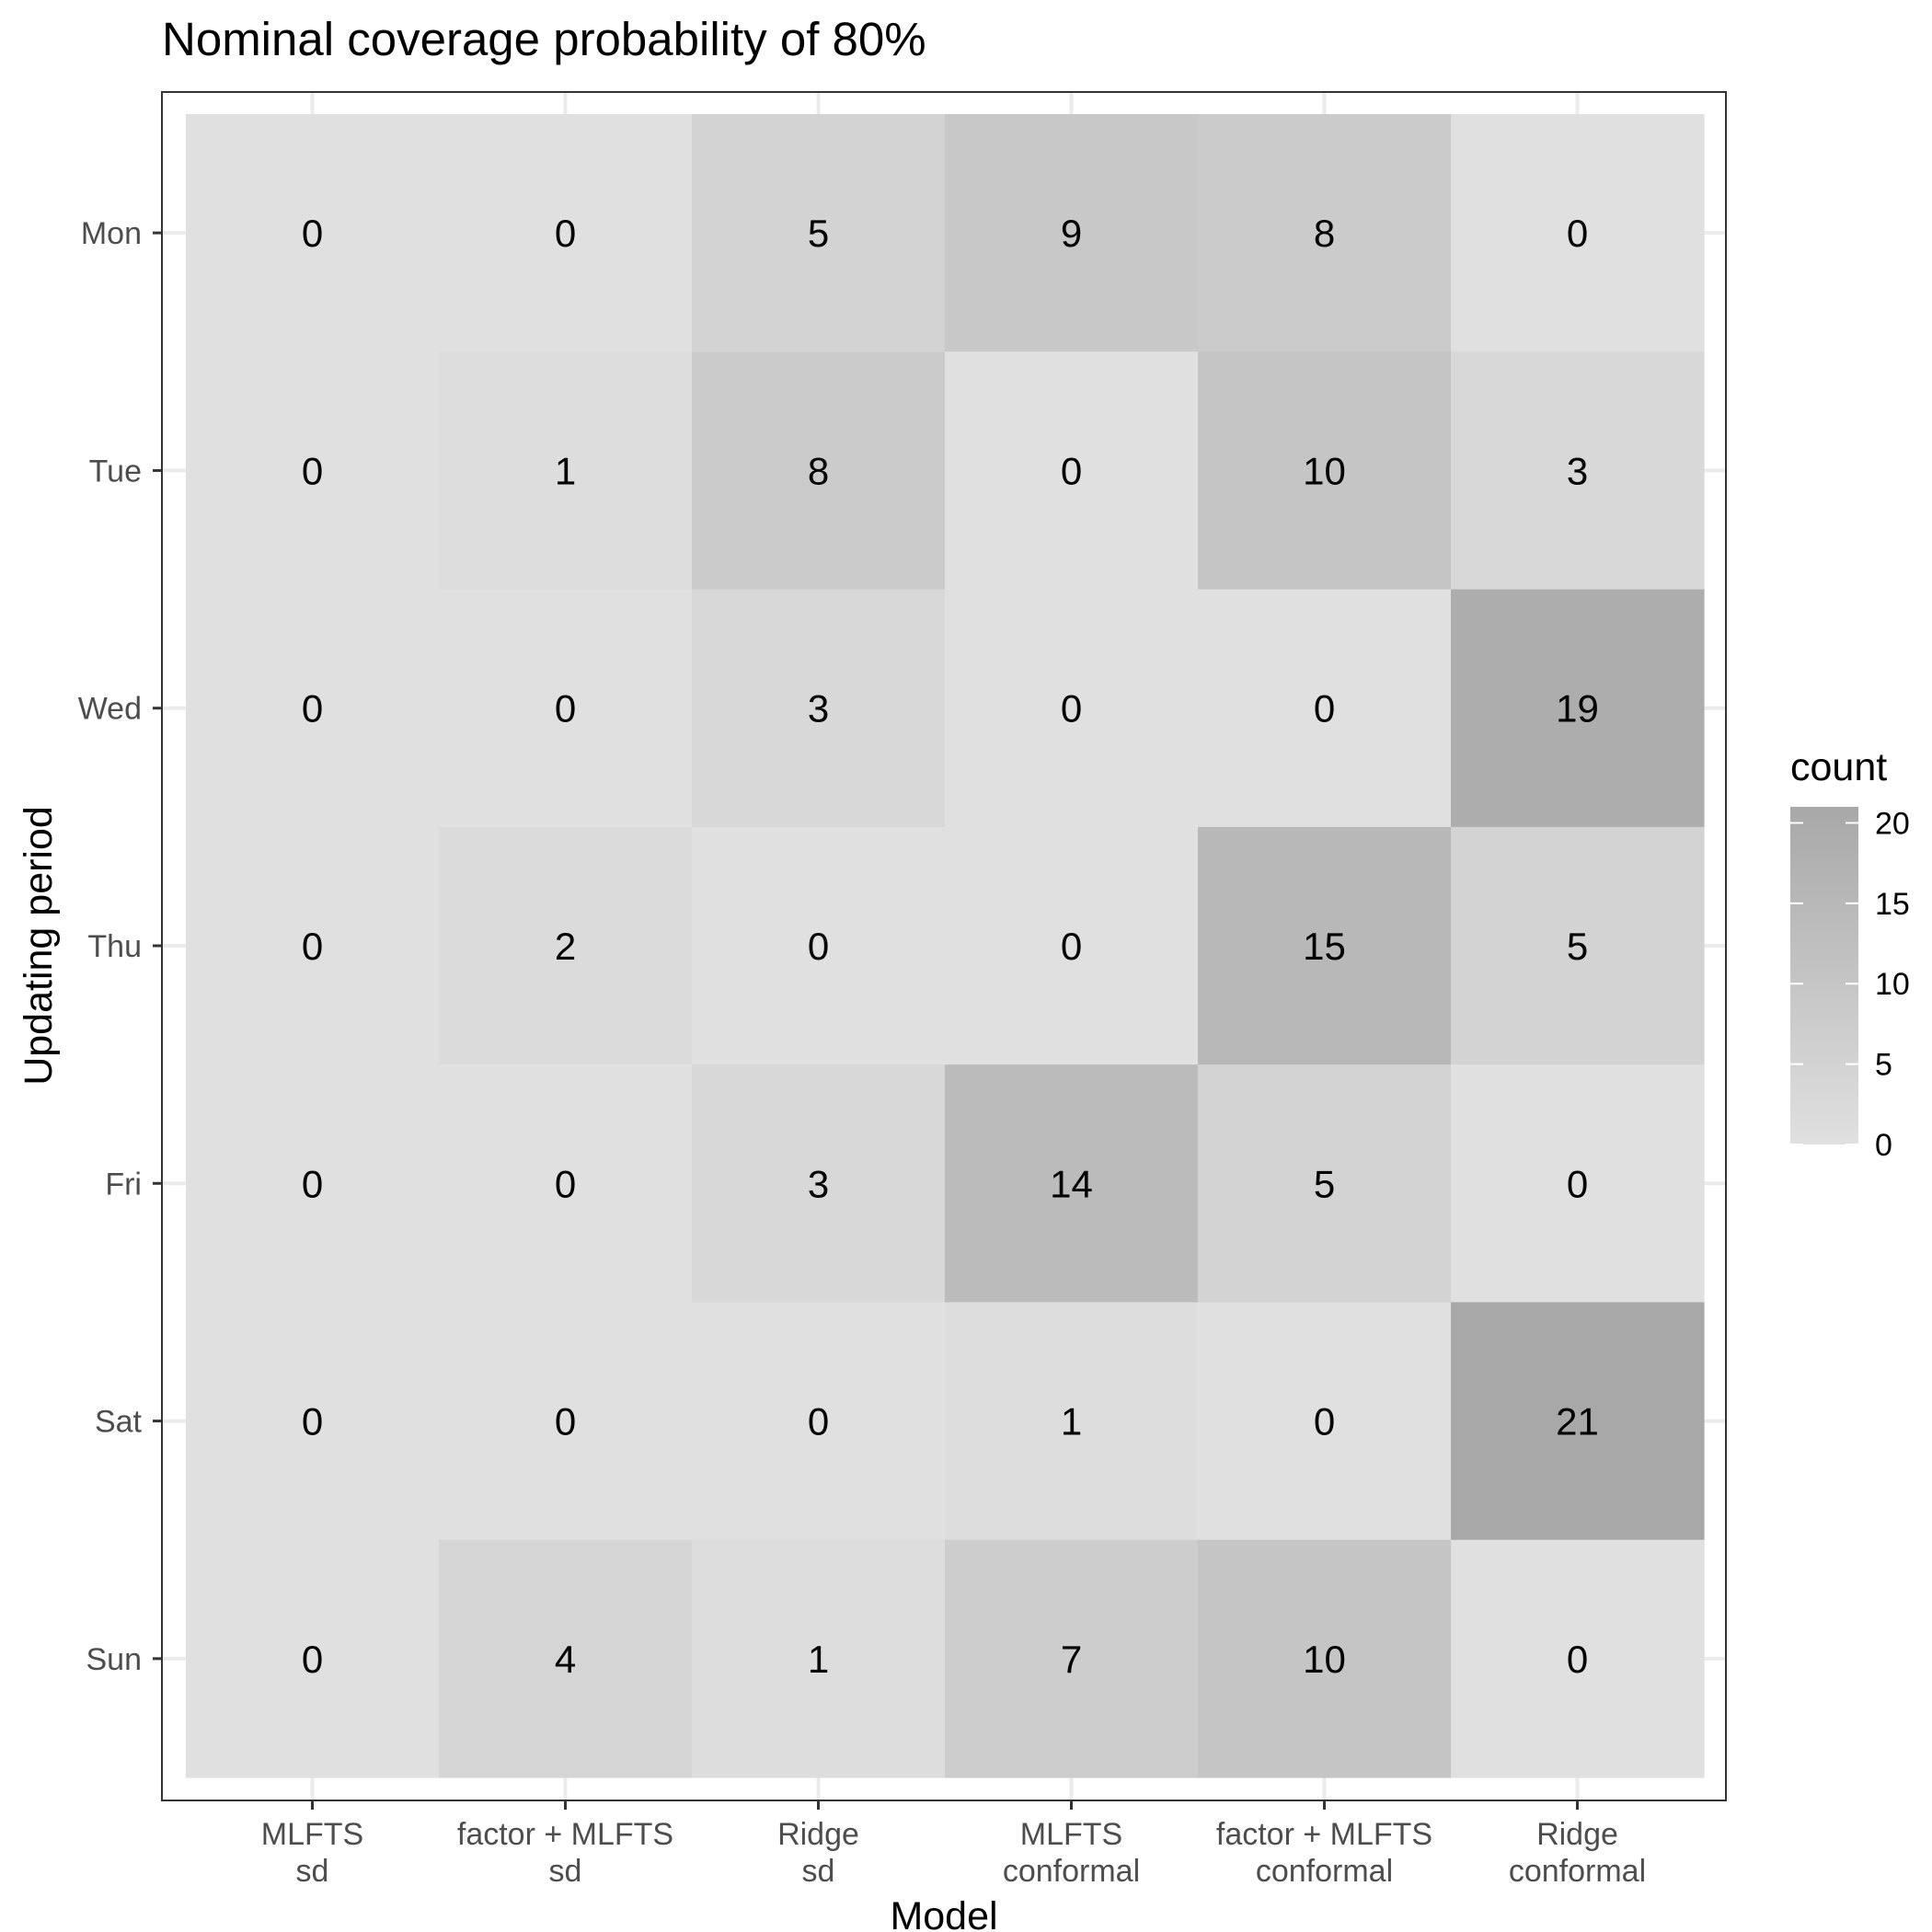 The image size is (1932, 1932). I want to click on y-tick-label: Wed, so click(110, 709).